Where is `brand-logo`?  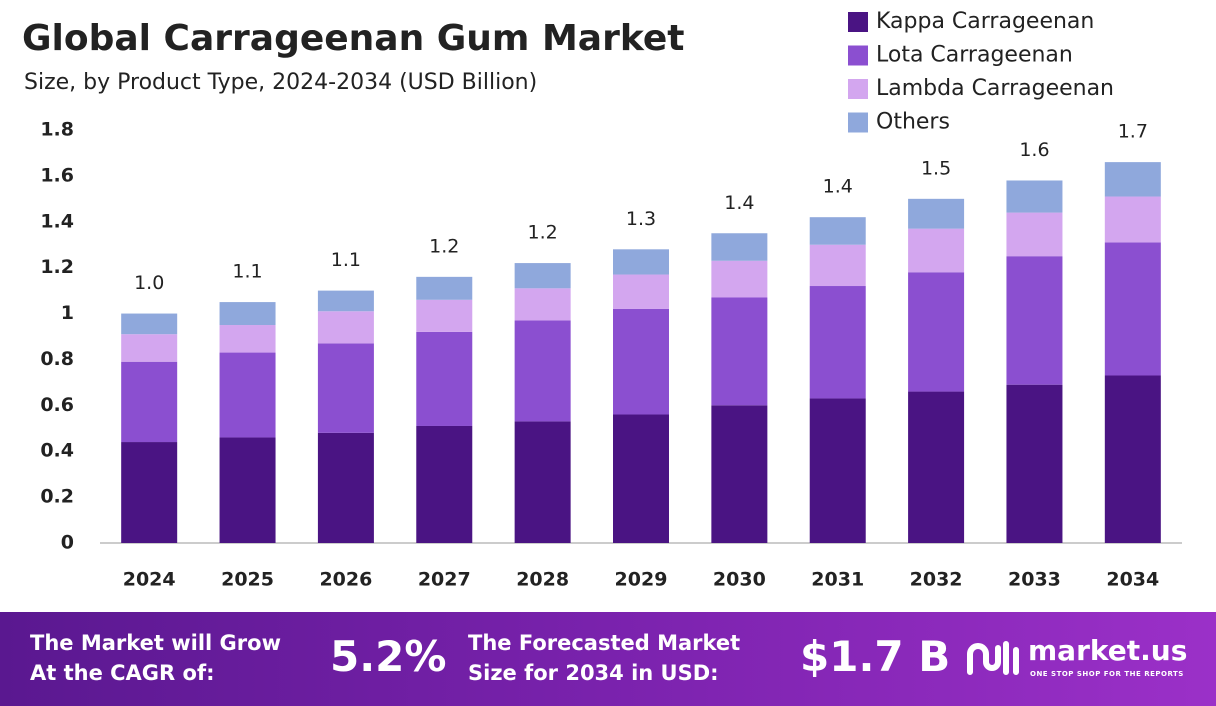 brand-logo is located at coordinates (993, 658).